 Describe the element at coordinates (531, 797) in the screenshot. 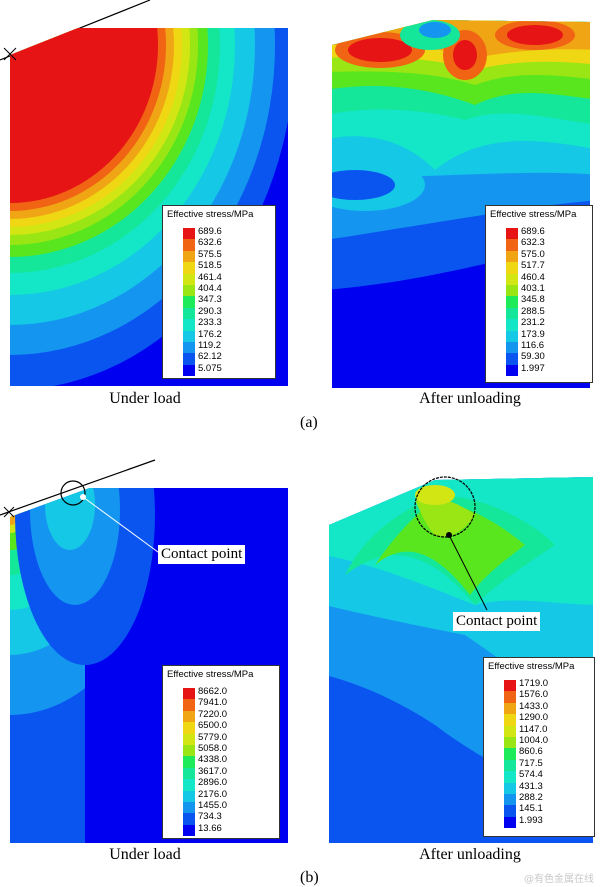

I see `legend-tick-label: 288.2` at that location.